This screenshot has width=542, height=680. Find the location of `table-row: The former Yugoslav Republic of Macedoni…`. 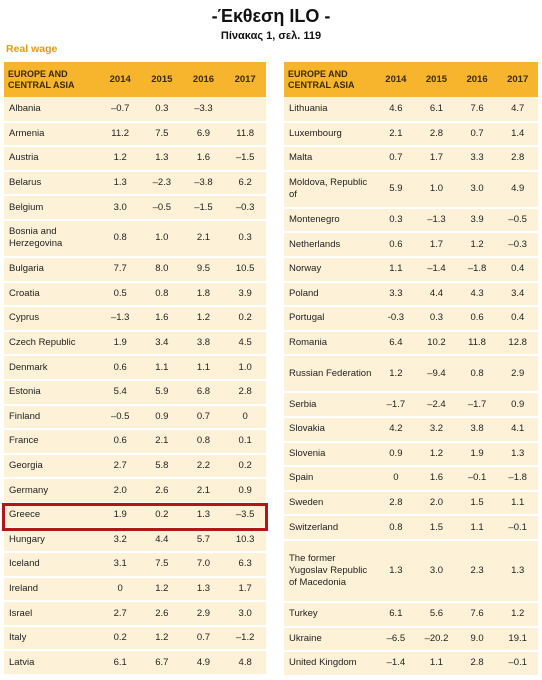

table-row: The former Yugoslav Republic of Macedoni… is located at coordinates (411, 571).